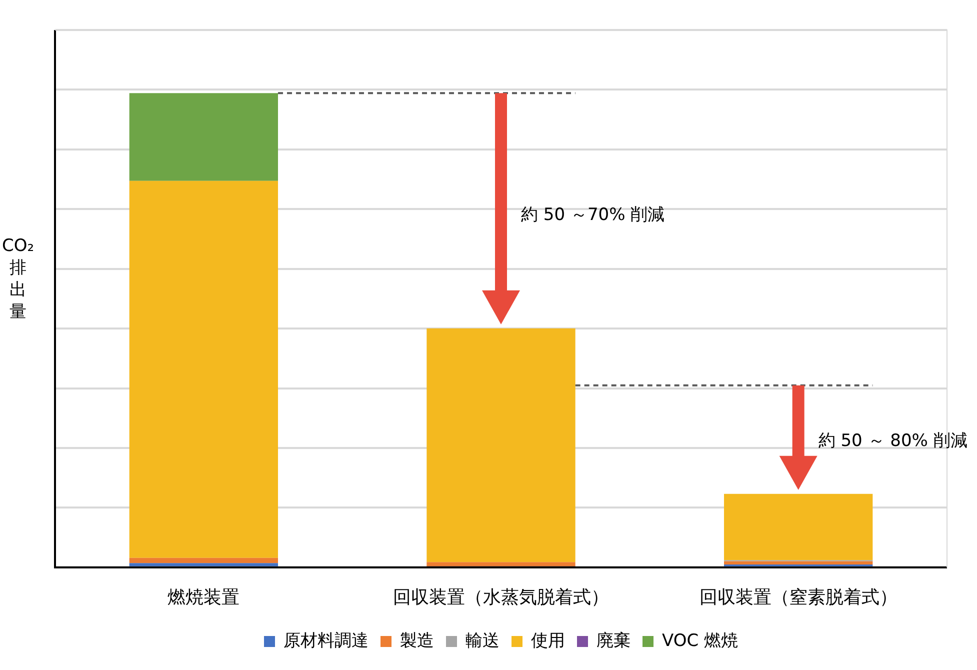  What do you see at coordinates (548, 640) in the screenshot?
I see `legend-label: 使用` at bounding box center [548, 640].